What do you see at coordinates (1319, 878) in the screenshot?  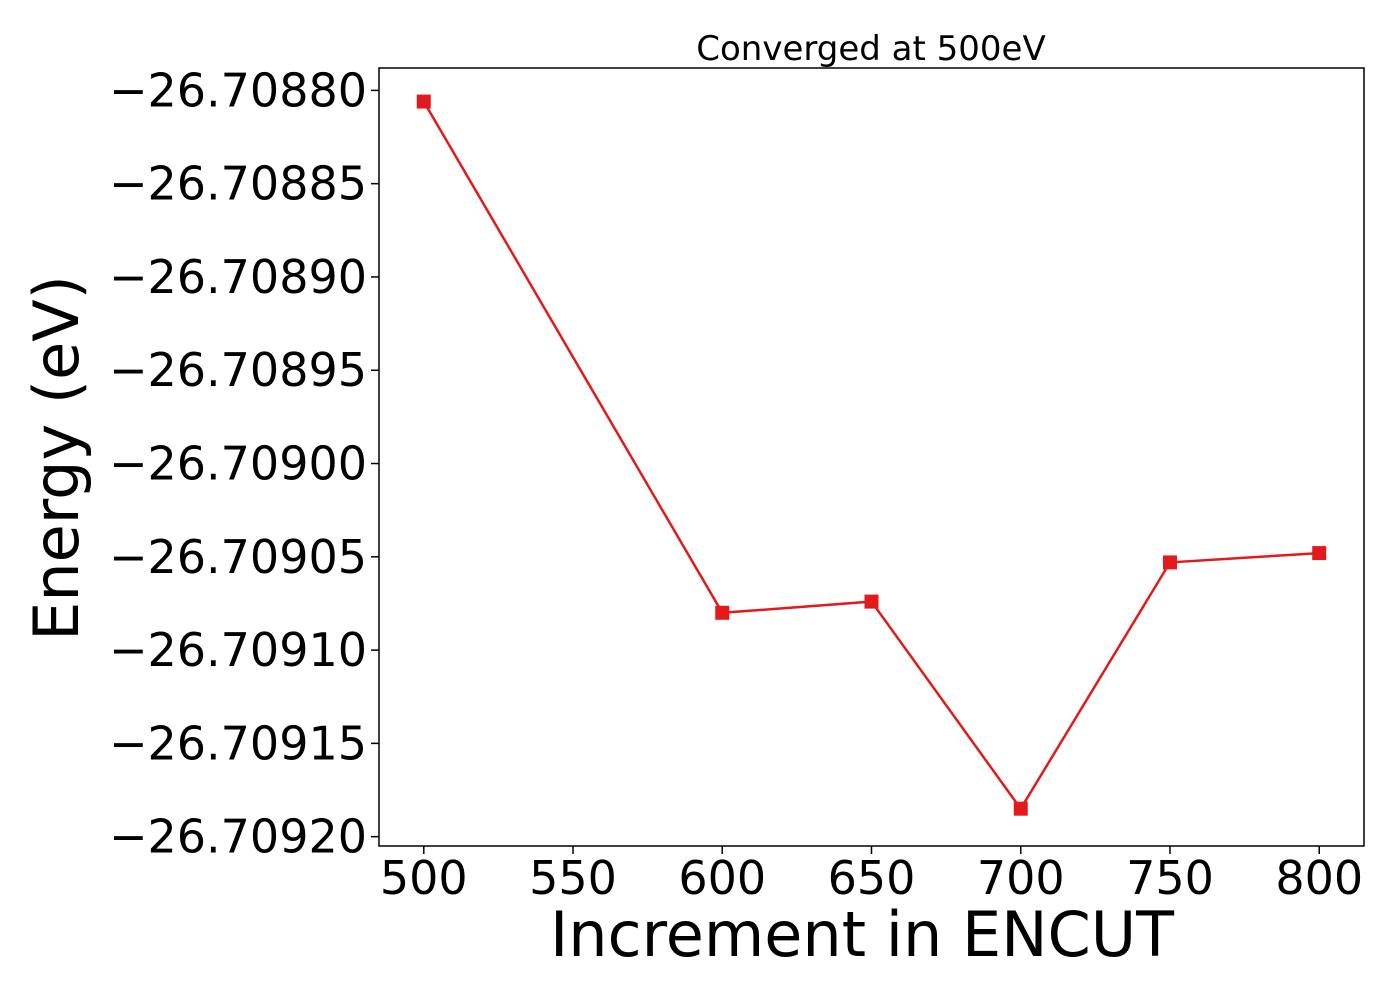 I see `x-tick-label: 800` at bounding box center [1319, 878].